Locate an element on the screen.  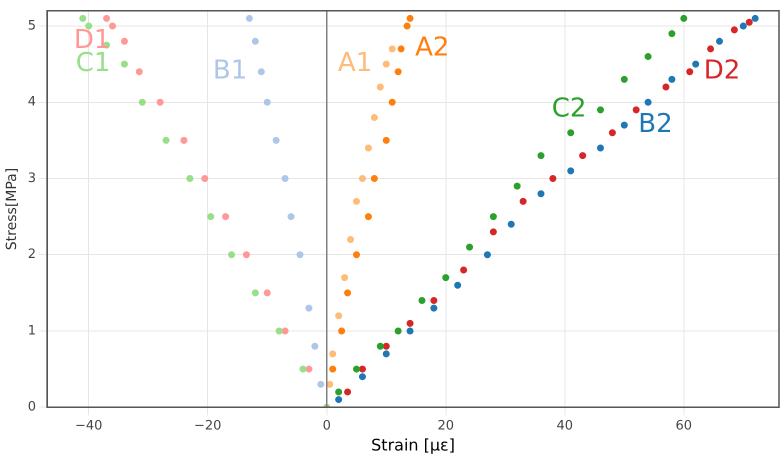
x-tick-label: 40 is located at coordinates (565, 426).